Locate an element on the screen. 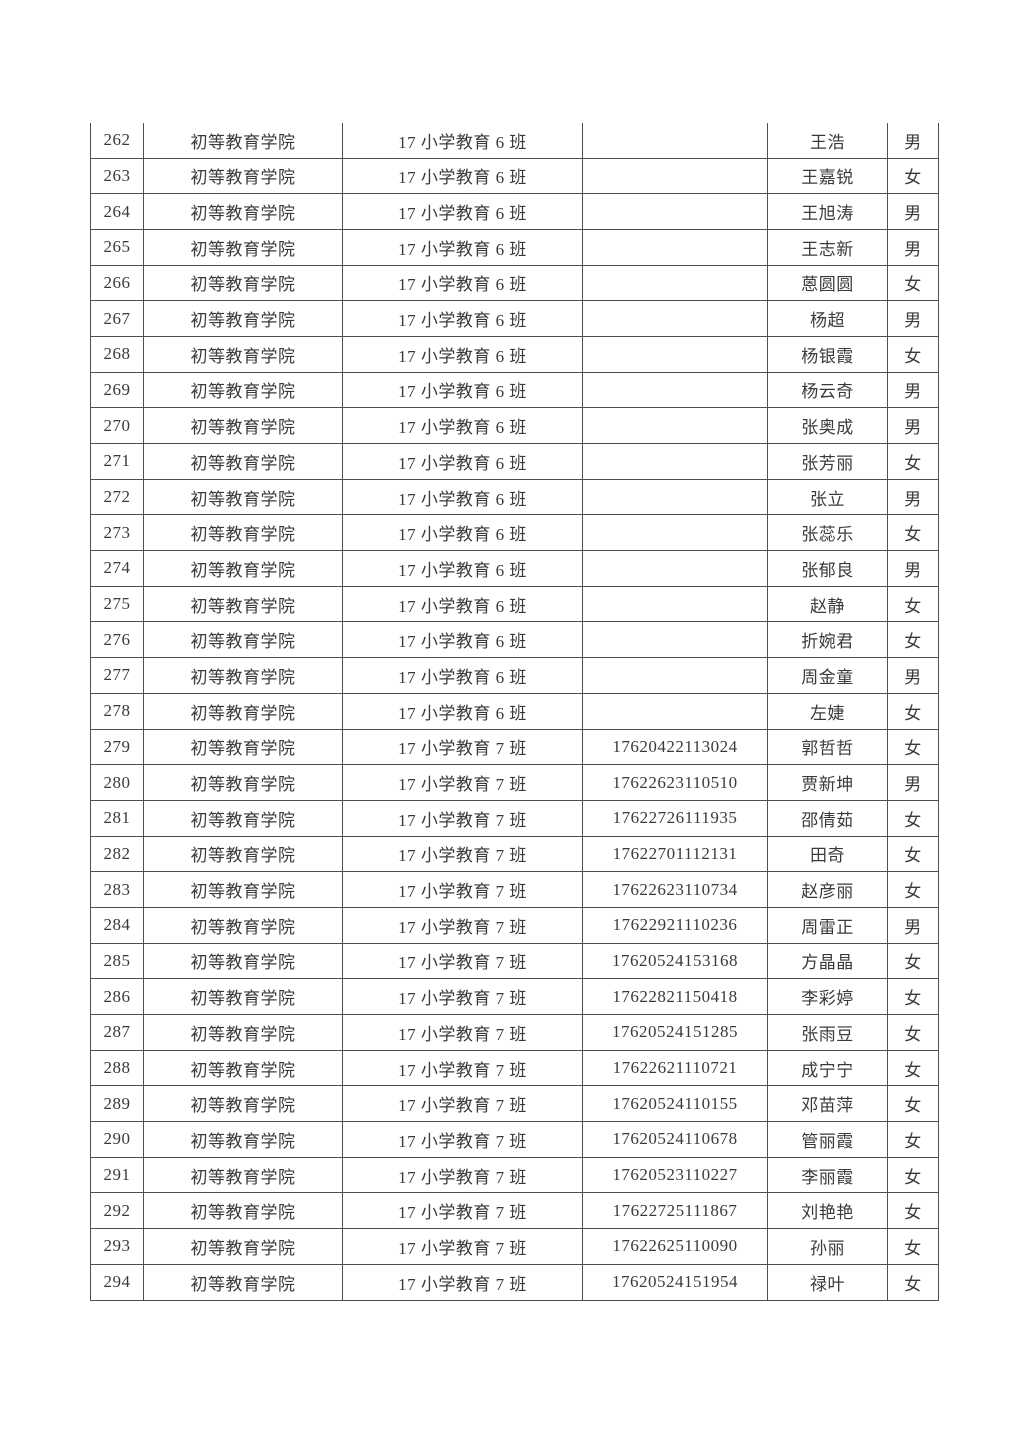  cell-name: 王旭涛 is located at coordinates (827, 211).